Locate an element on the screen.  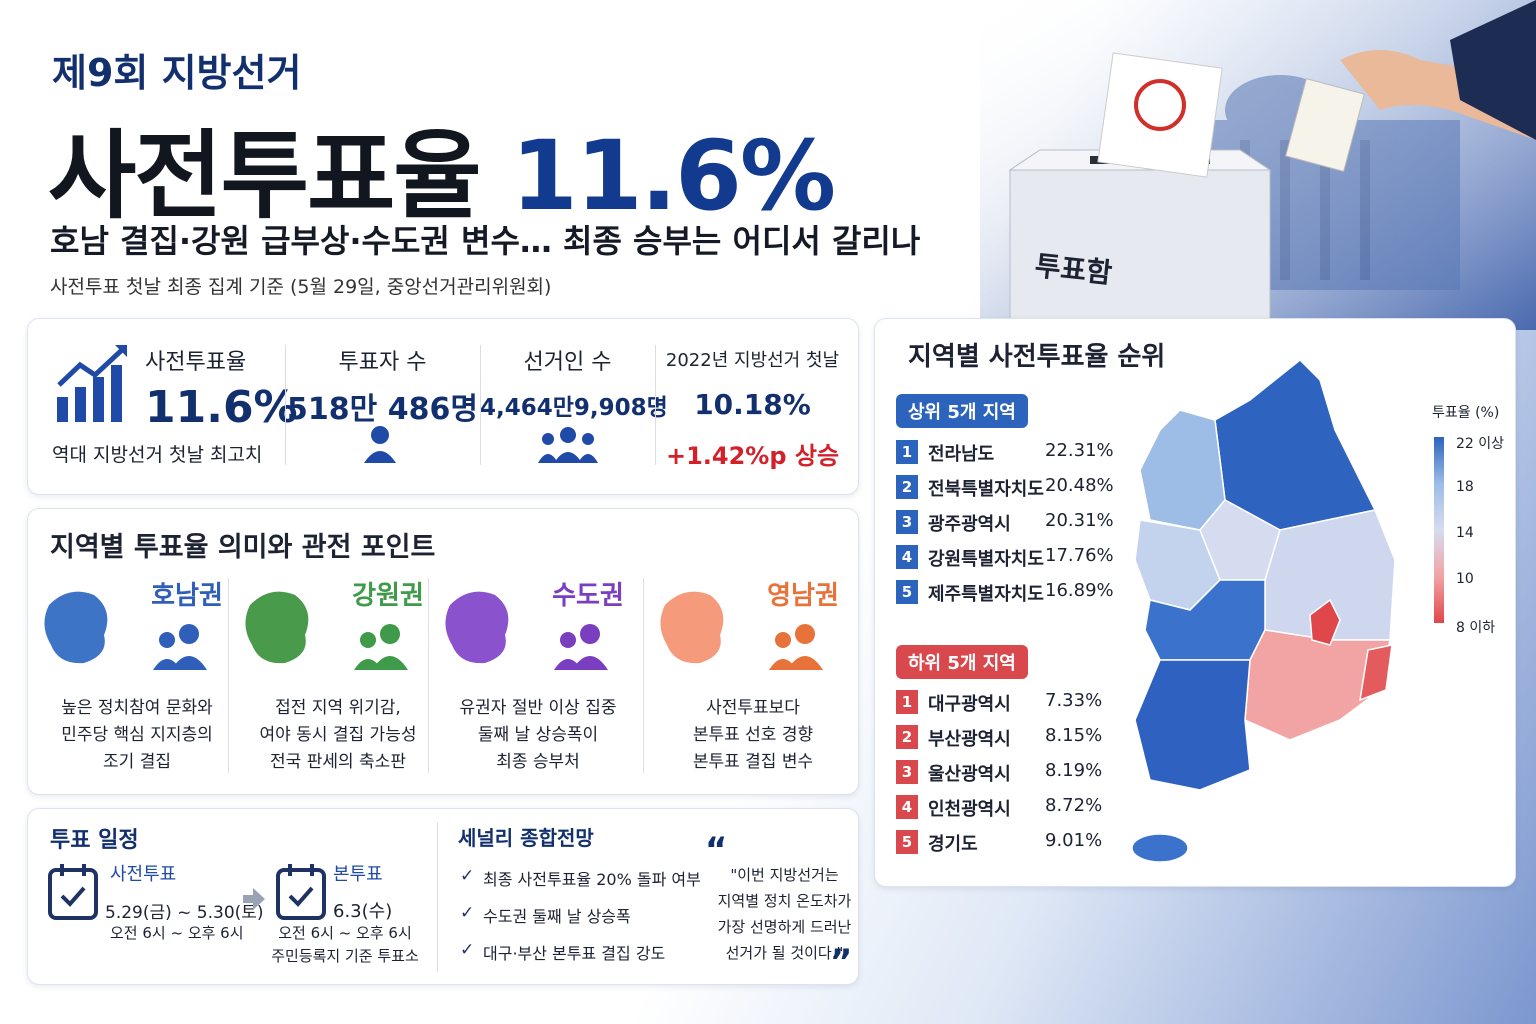
region-name: 경기도 is located at coordinates (953, 844).